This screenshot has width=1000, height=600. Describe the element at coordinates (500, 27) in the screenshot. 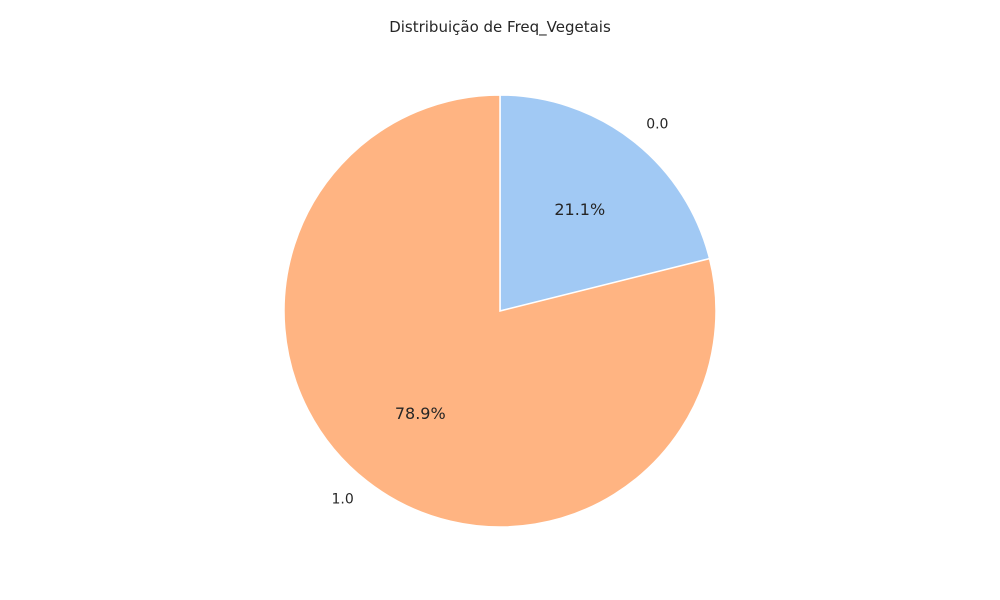

I see `chart-title: Distribuição de Freq_Vegetais` at that location.